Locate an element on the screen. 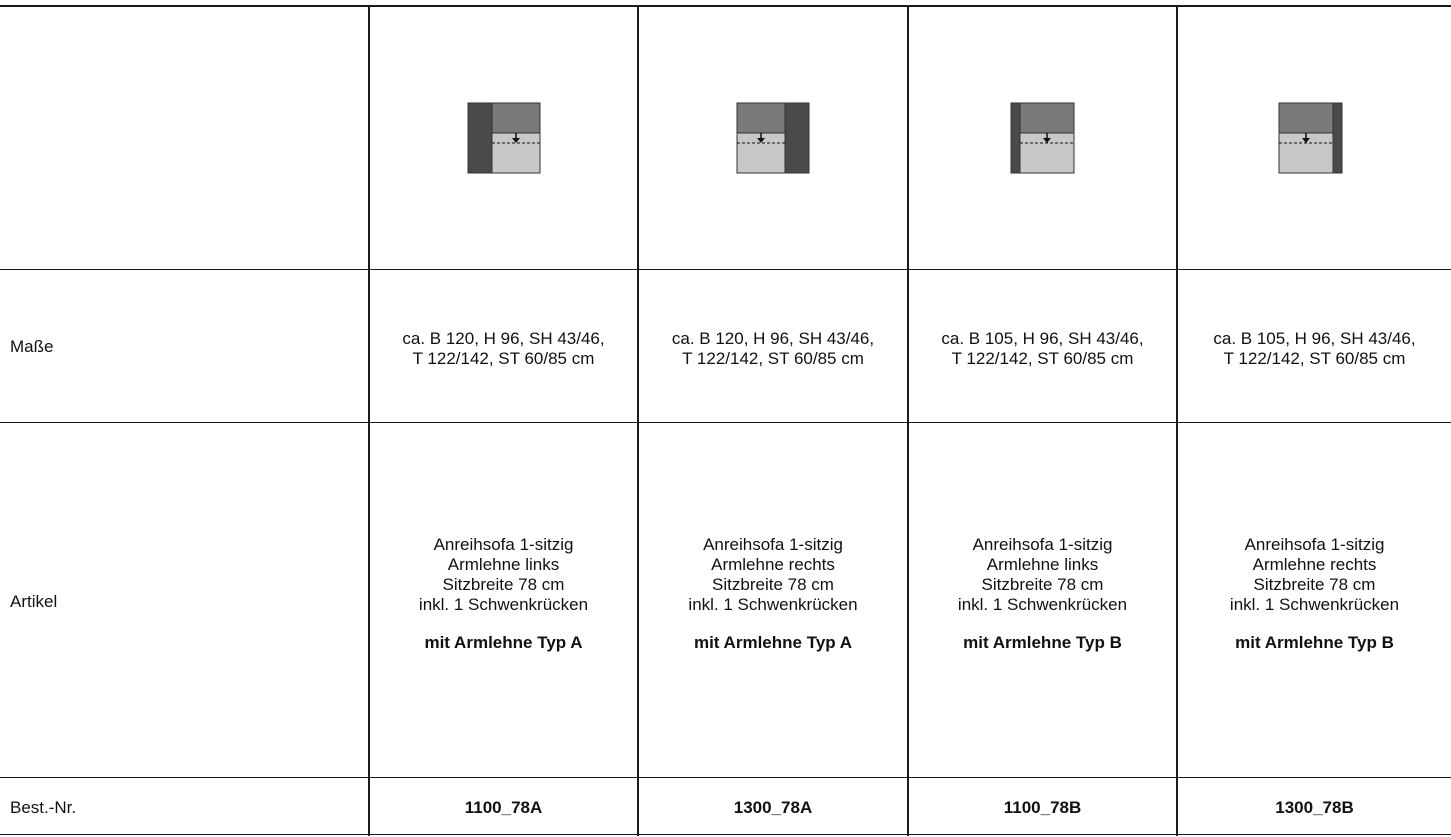 This screenshot has width=1451, height=837. sofa-module-armrest-right-narrow-icon is located at coordinates (1310, 138).